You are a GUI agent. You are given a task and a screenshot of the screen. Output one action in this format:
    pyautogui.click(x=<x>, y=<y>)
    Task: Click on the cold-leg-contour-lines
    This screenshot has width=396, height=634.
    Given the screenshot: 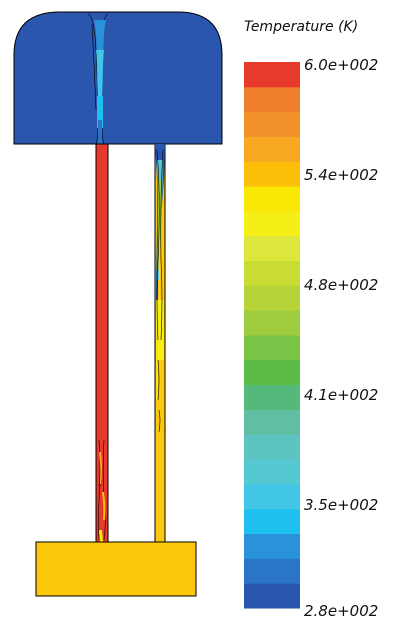 What is the action you would take?
    pyautogui.click(x=160, y=291)
    